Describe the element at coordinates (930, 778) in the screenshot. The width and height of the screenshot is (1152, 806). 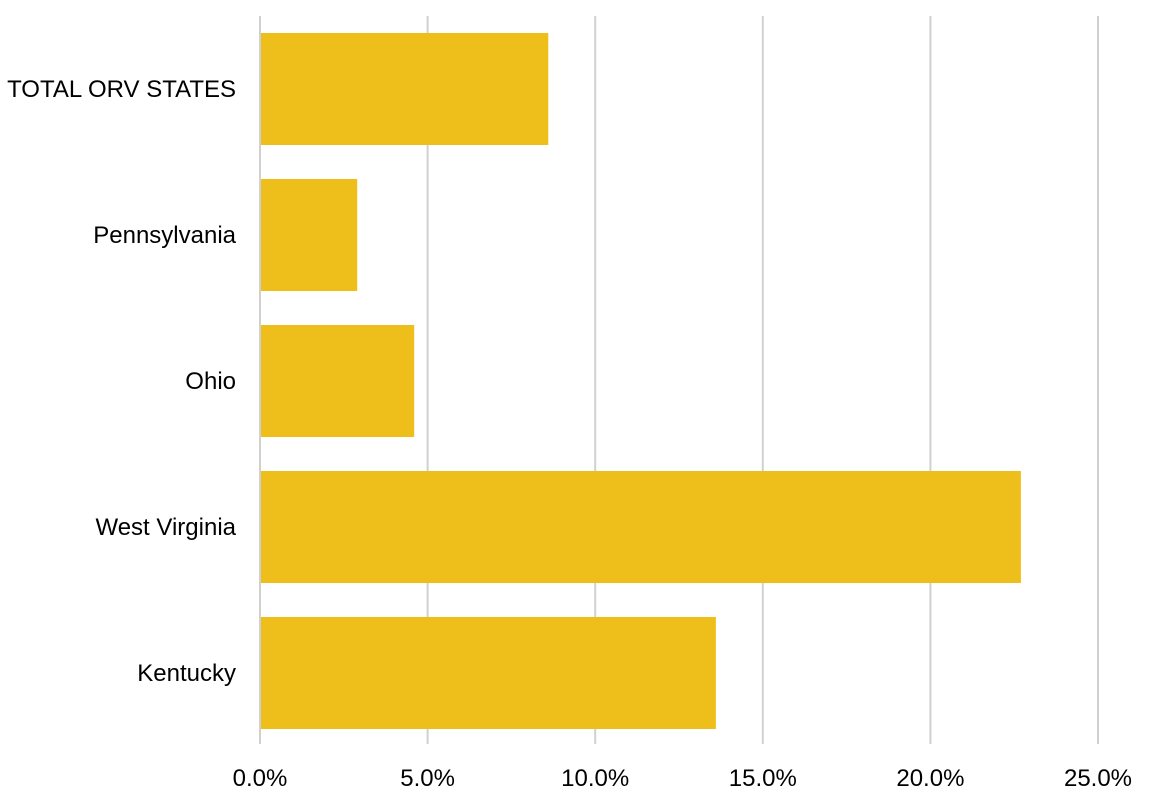
I see `x-tick-label-4: 20.0%` at that location.